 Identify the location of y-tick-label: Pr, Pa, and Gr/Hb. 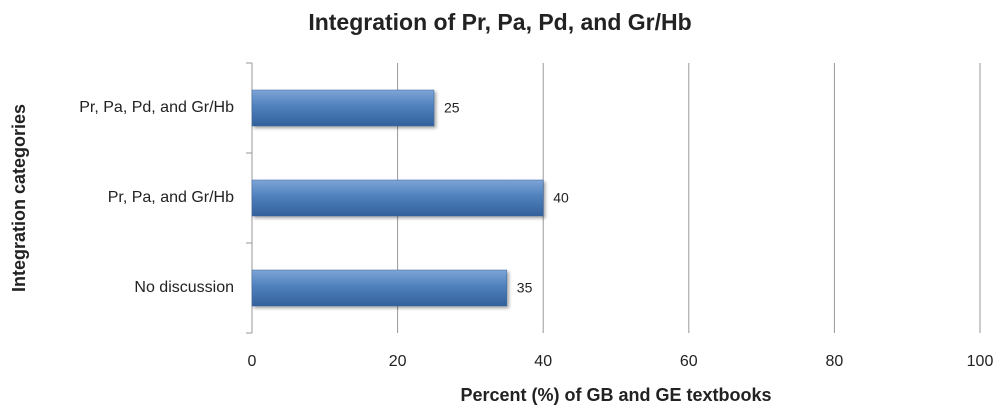
(171, 197).